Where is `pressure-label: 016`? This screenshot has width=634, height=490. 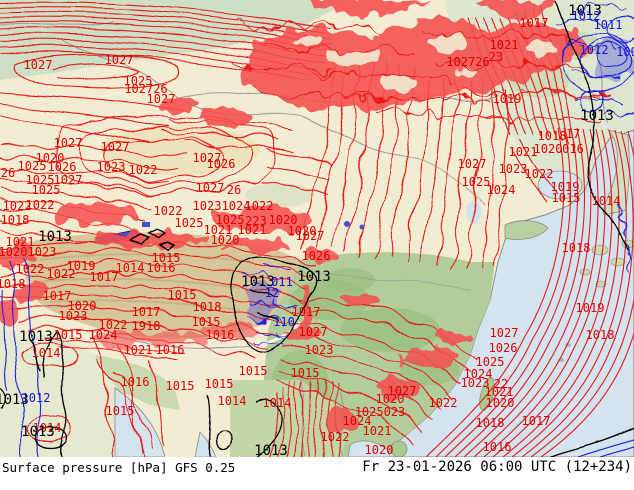 pressure-label: 016 is located at coordinates (573, 149).